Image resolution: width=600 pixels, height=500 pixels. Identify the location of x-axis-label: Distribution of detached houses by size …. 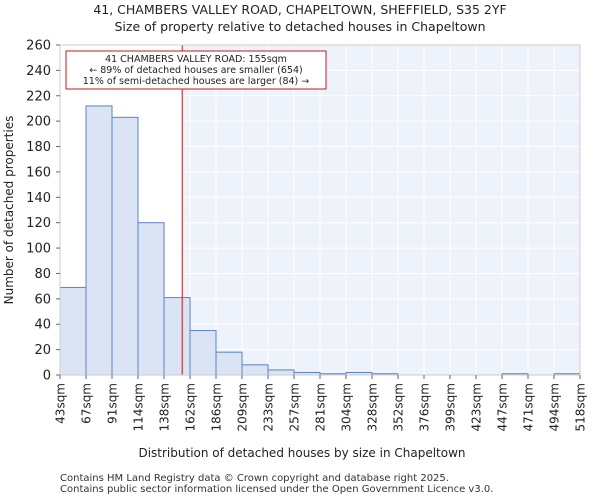
(301, 453).